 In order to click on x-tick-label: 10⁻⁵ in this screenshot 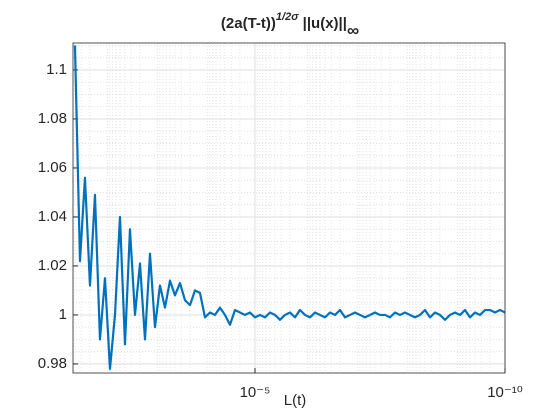, I will do `click(255, 392)`.